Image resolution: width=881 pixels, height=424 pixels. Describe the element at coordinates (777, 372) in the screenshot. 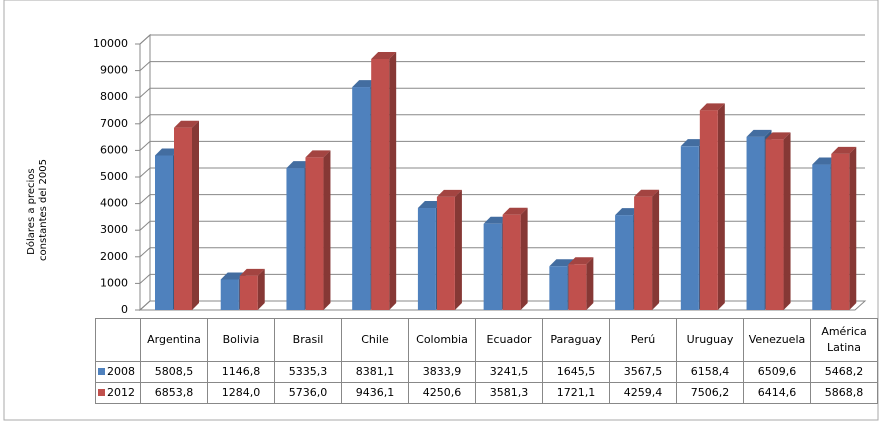

I see `value-label: 6509,6` at that location.